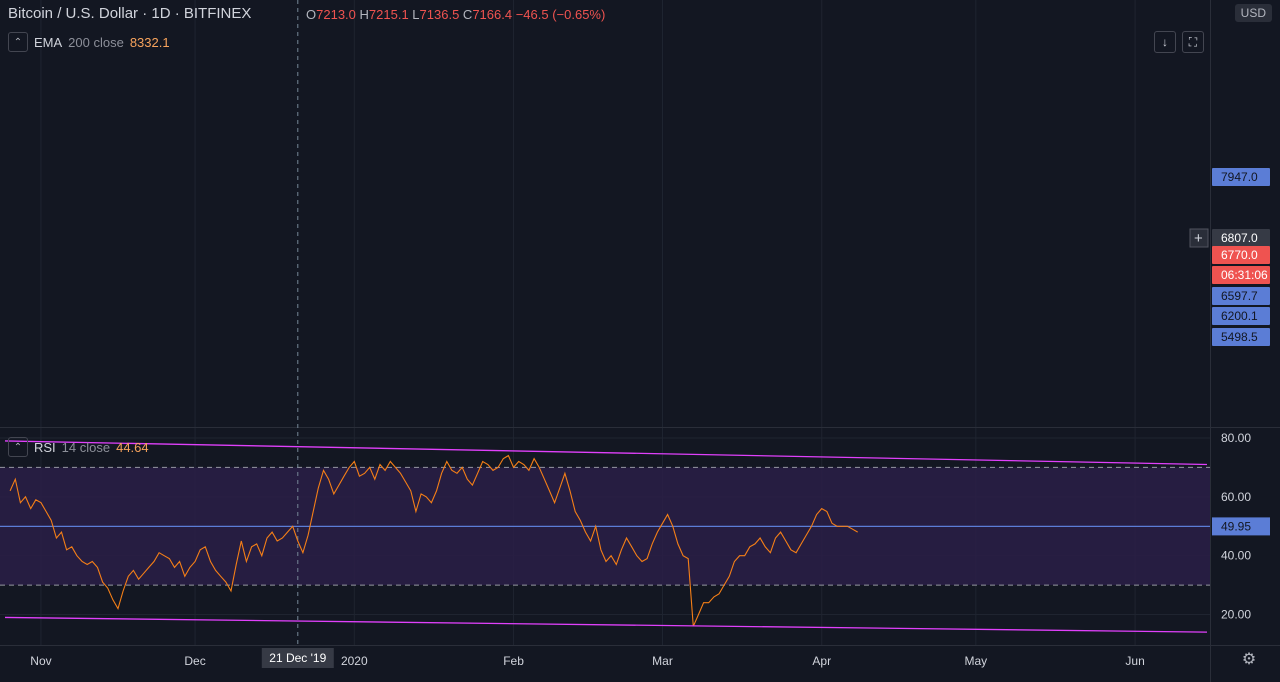  I want to click on price-label-hline: 6597.7, so click(1241, 296).